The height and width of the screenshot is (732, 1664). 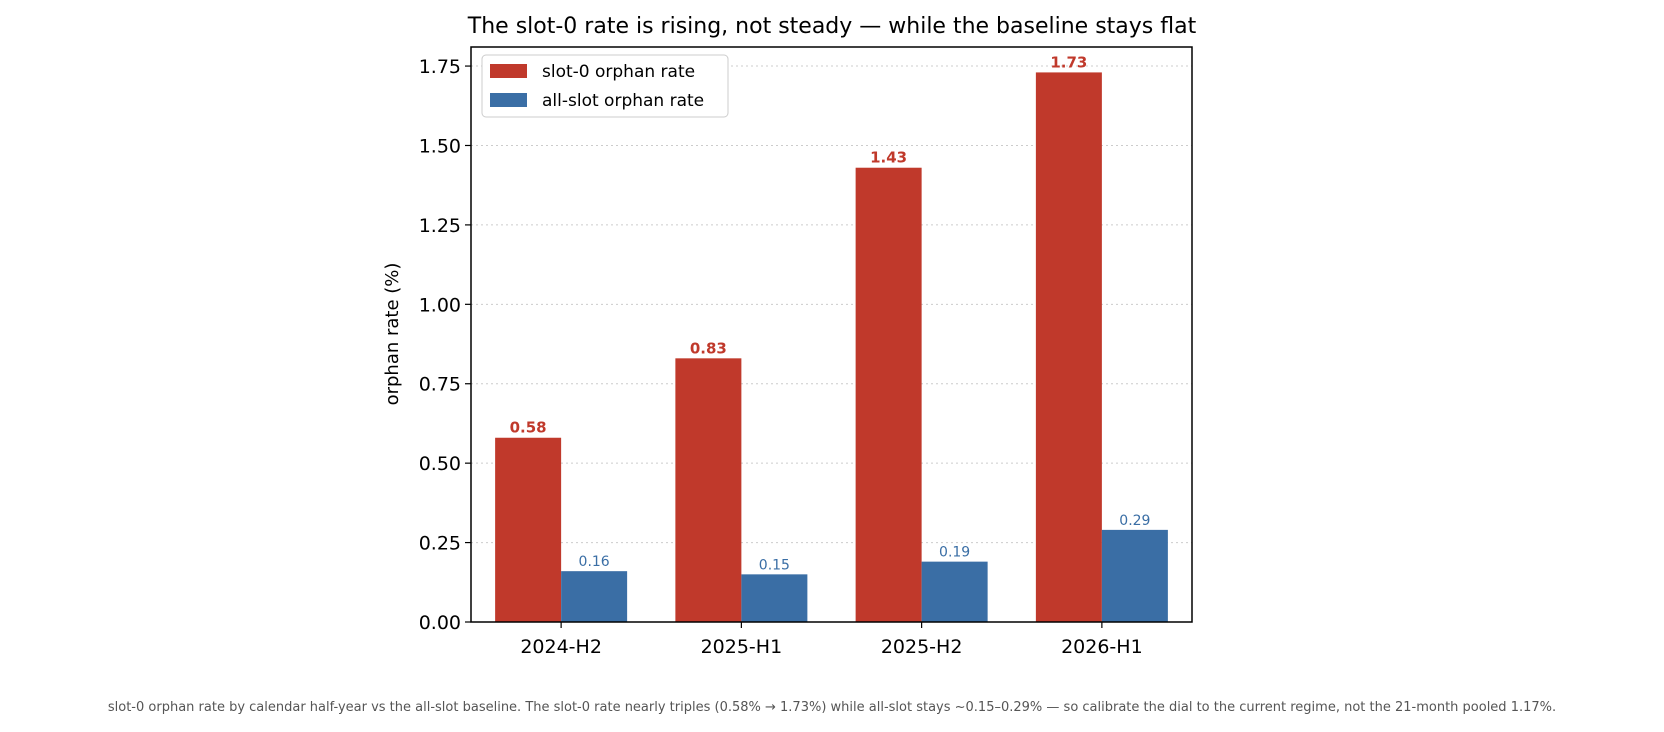 I want to click on y-tick-label: 0.00, so click(x=440, y=623).